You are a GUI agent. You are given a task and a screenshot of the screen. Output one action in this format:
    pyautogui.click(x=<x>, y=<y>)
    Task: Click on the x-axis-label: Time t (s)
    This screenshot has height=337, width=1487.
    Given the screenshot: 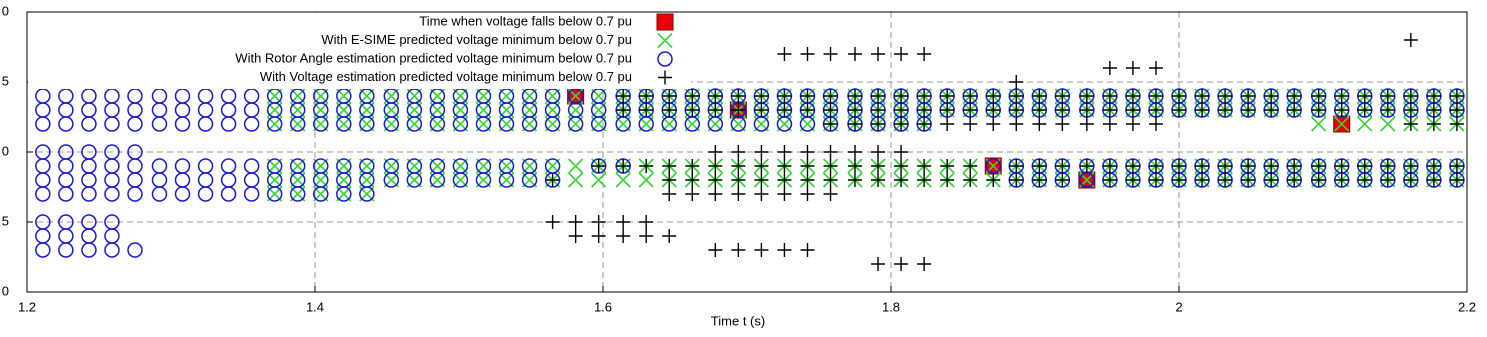 What is the action you would take?
    pyautogui.click(x=738, y=320)
    